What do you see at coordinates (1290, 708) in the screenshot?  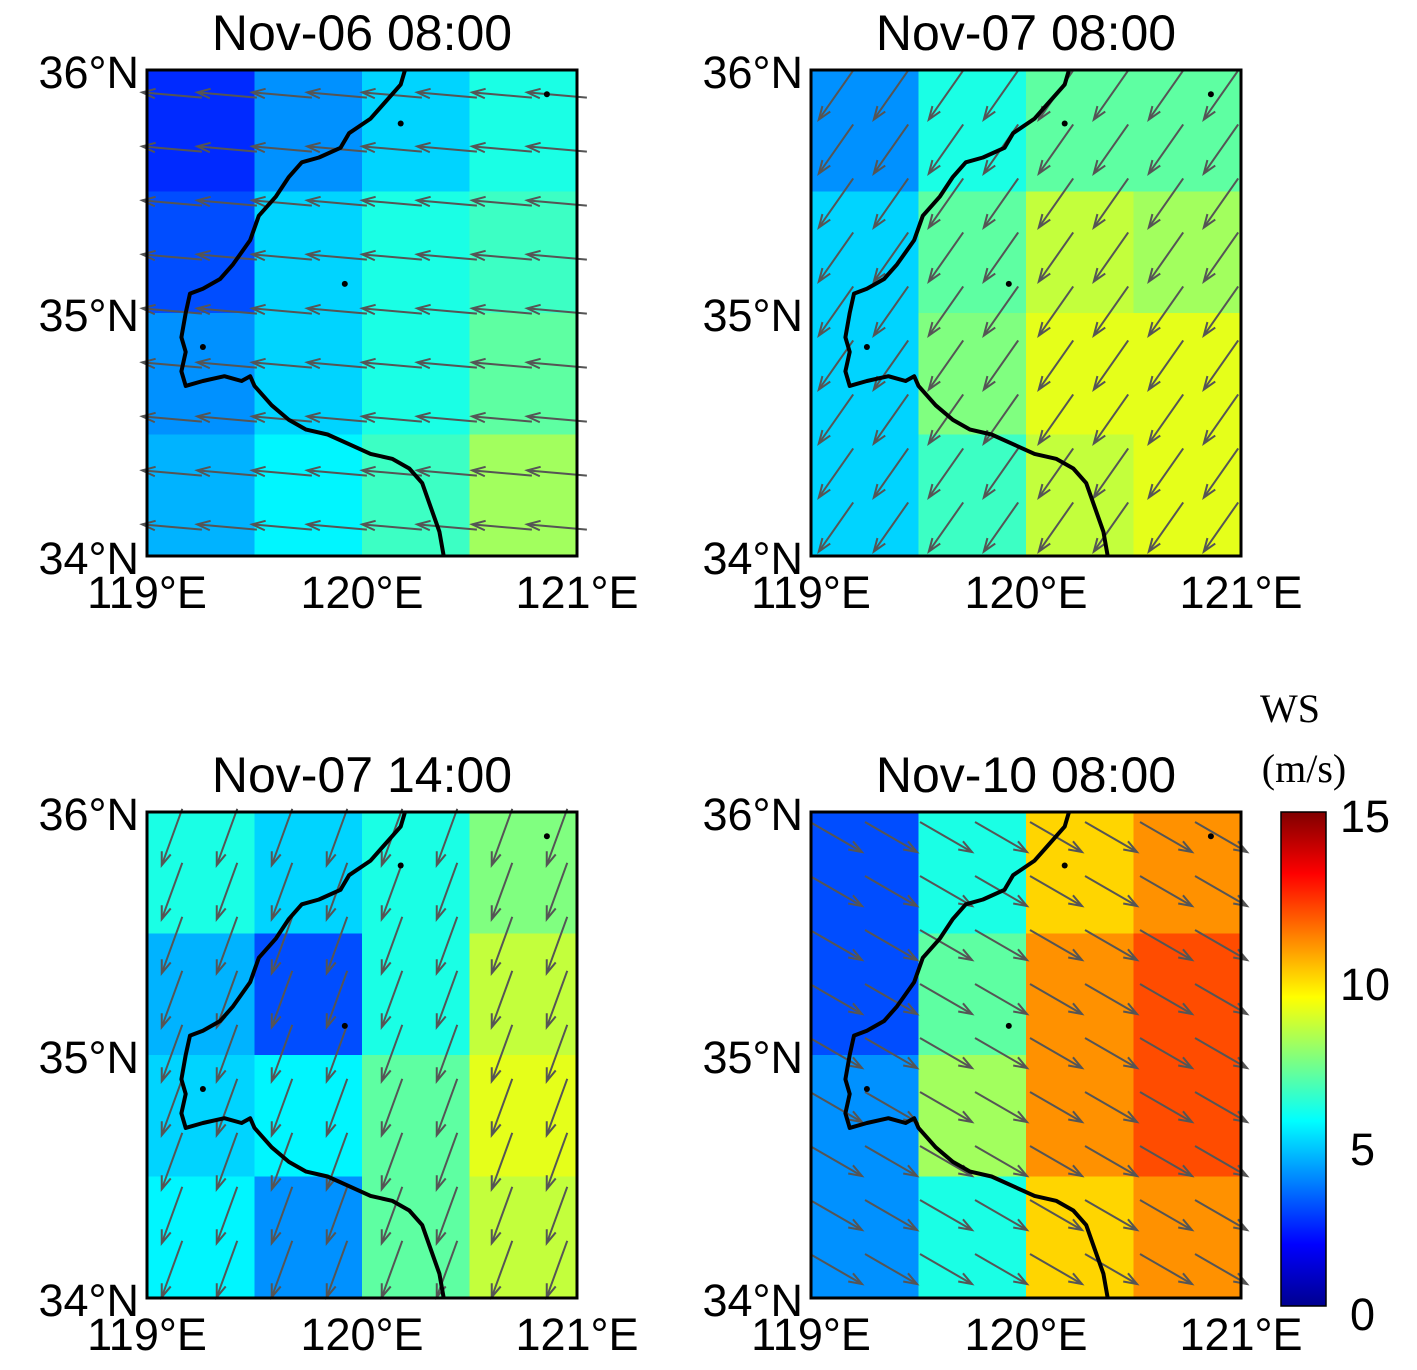 I see `colorbar-title: WS` at bounding box center [1290, 708].